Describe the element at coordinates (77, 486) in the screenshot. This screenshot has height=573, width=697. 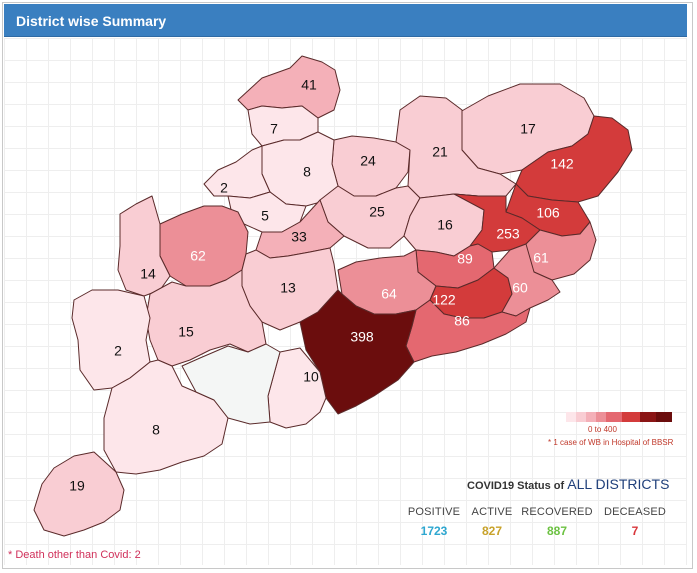
I see `district-value-label: 19` at that location.